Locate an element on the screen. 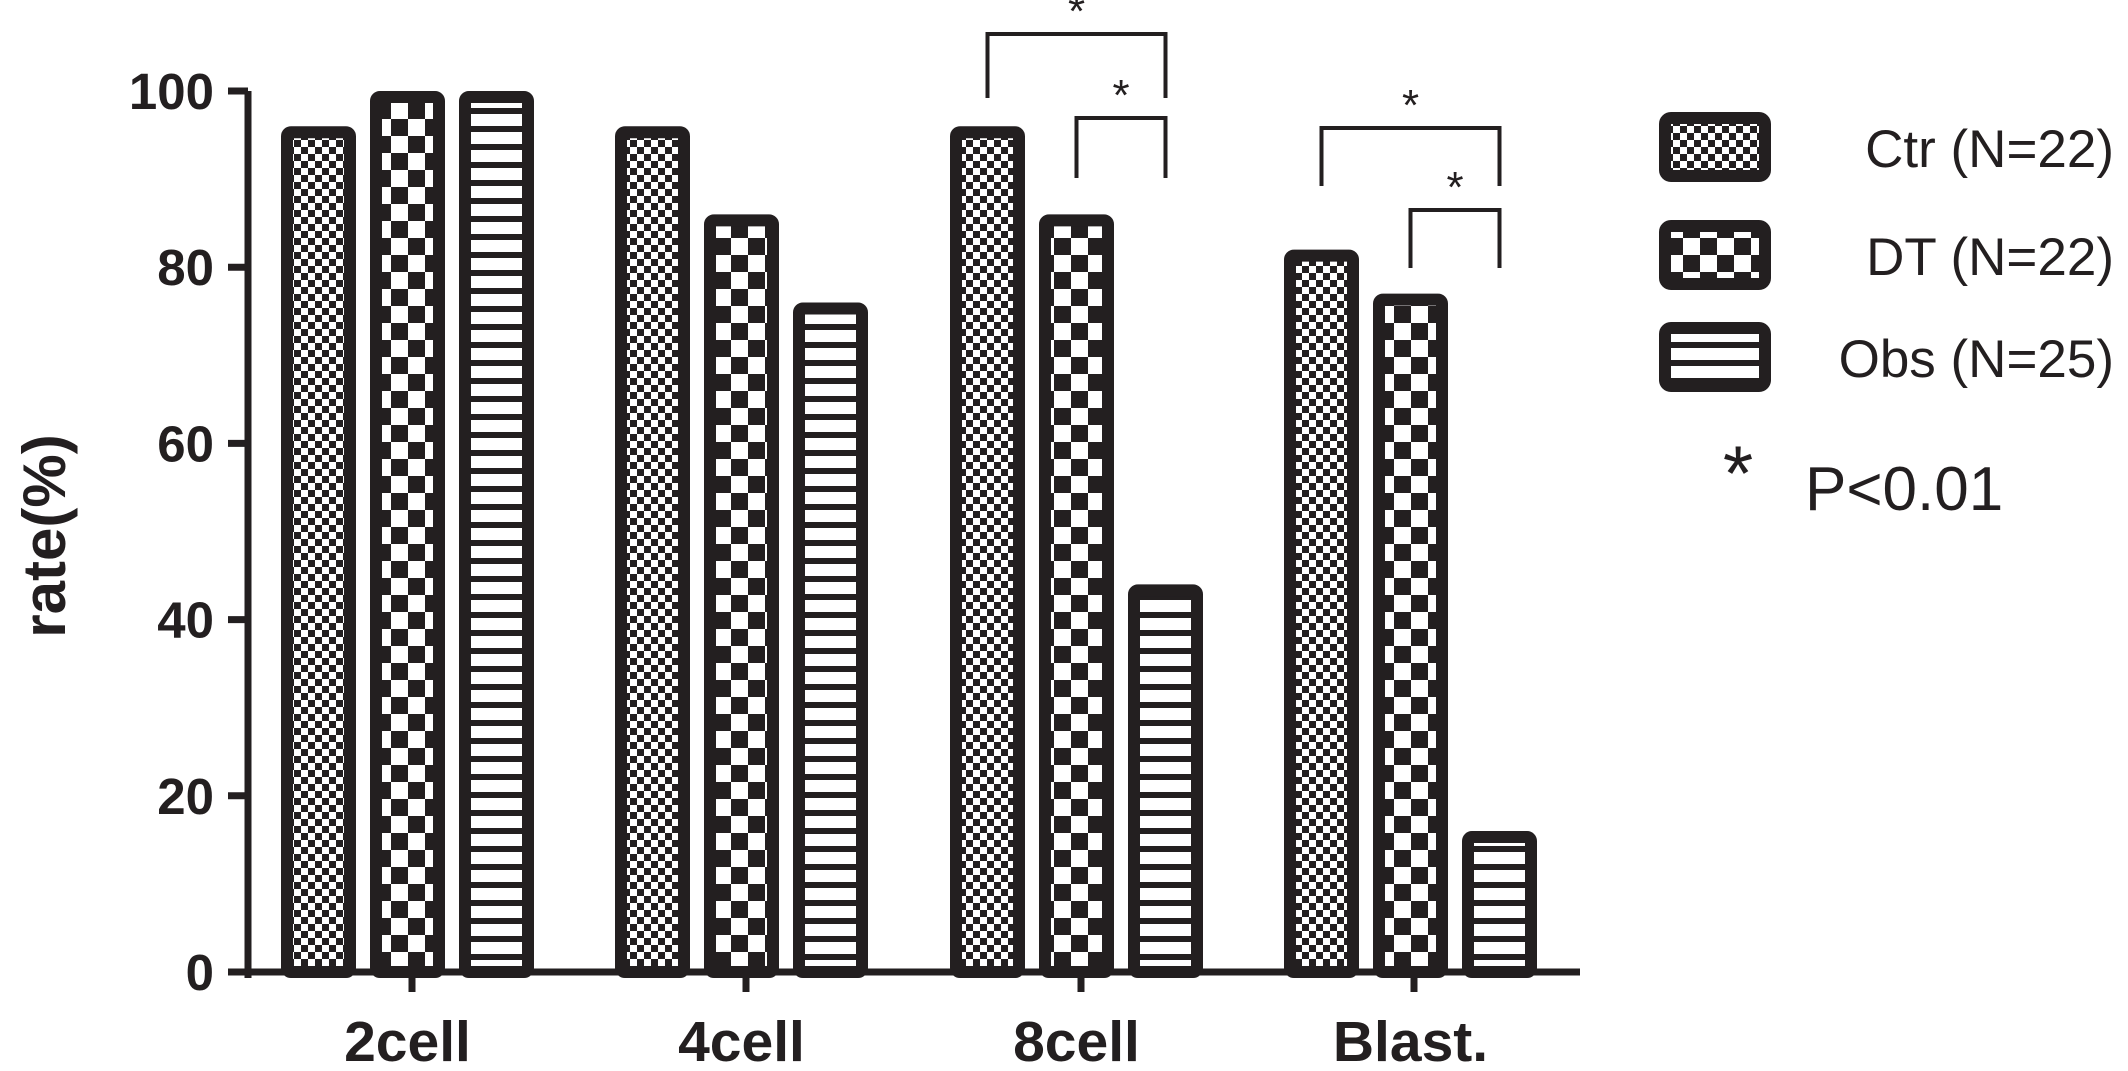  bar-obs-4cell is located at coordinates (830, 640).